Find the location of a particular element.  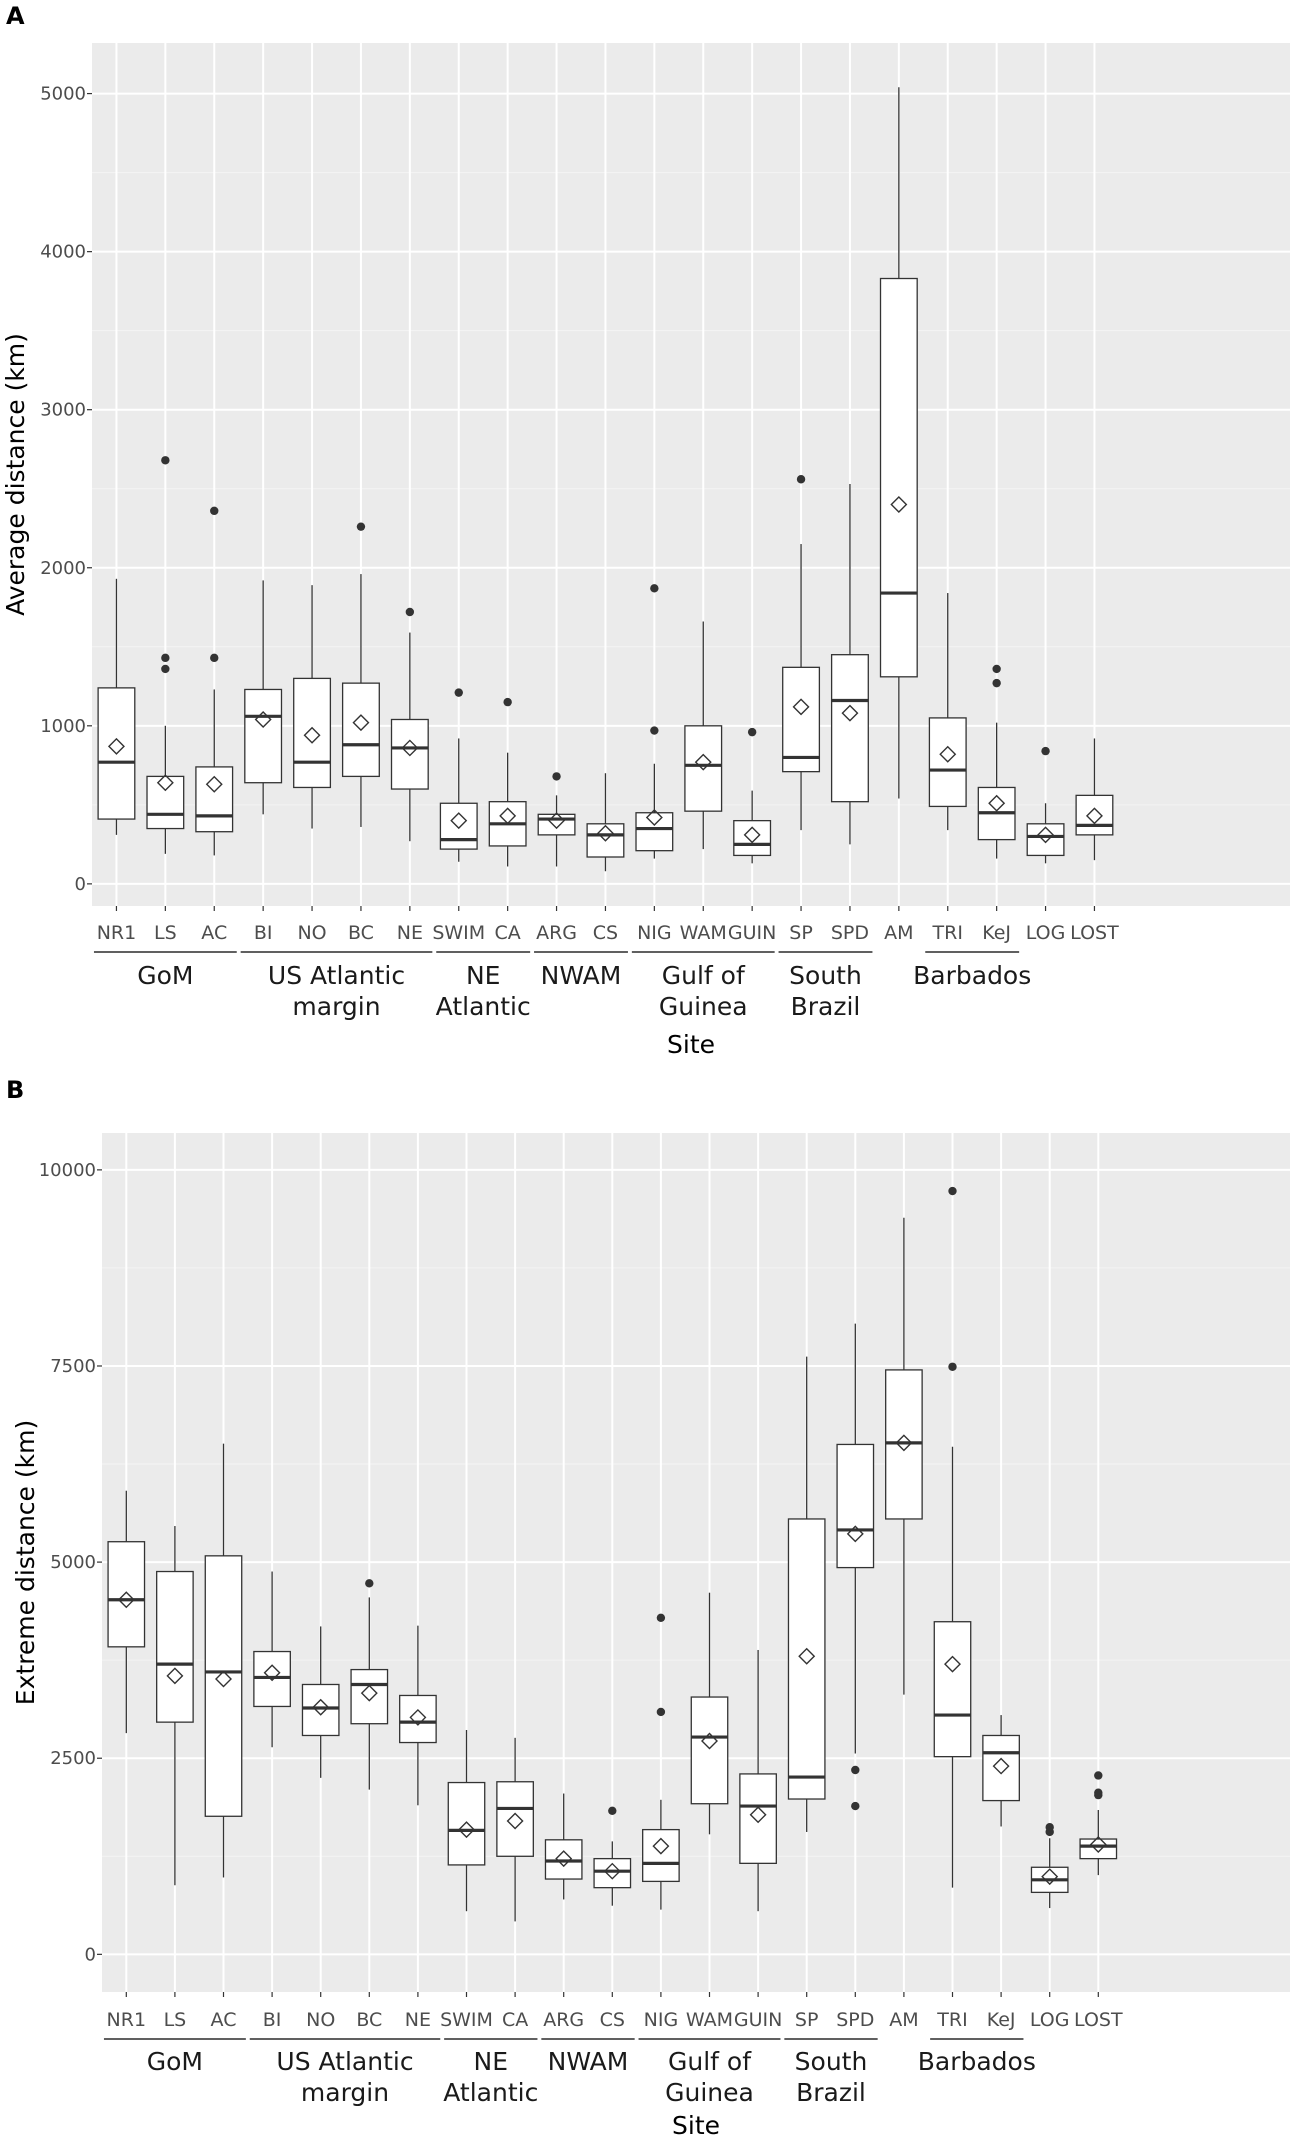

x-tick-label: WAM is located at coordinates (709, 2020).